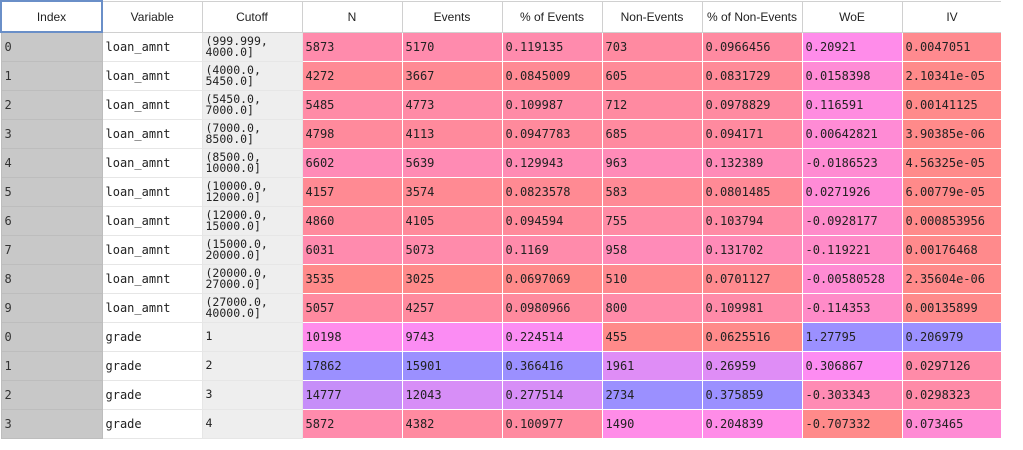 Image resolution: width=1023 pixels, height=450 pixels. What do you see at coordinates (952, 75) in the screenshot?
I see `cell-iv: 2.10341e-05` at bounding box center [952, 75].